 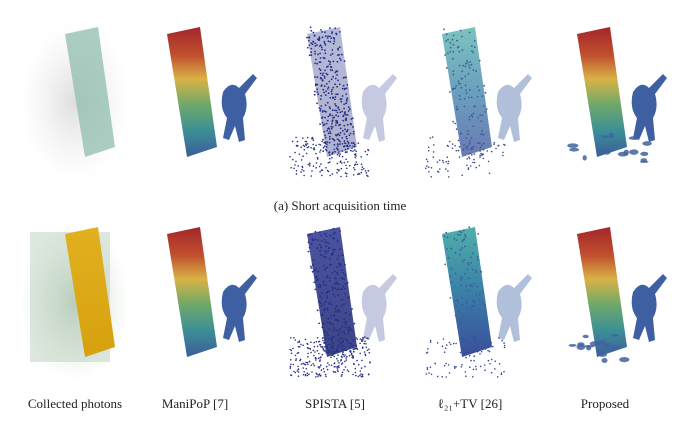 What do you see at coordinates (514, 108) in the screenshot?
I see `person` at bounding box center [514, 108].